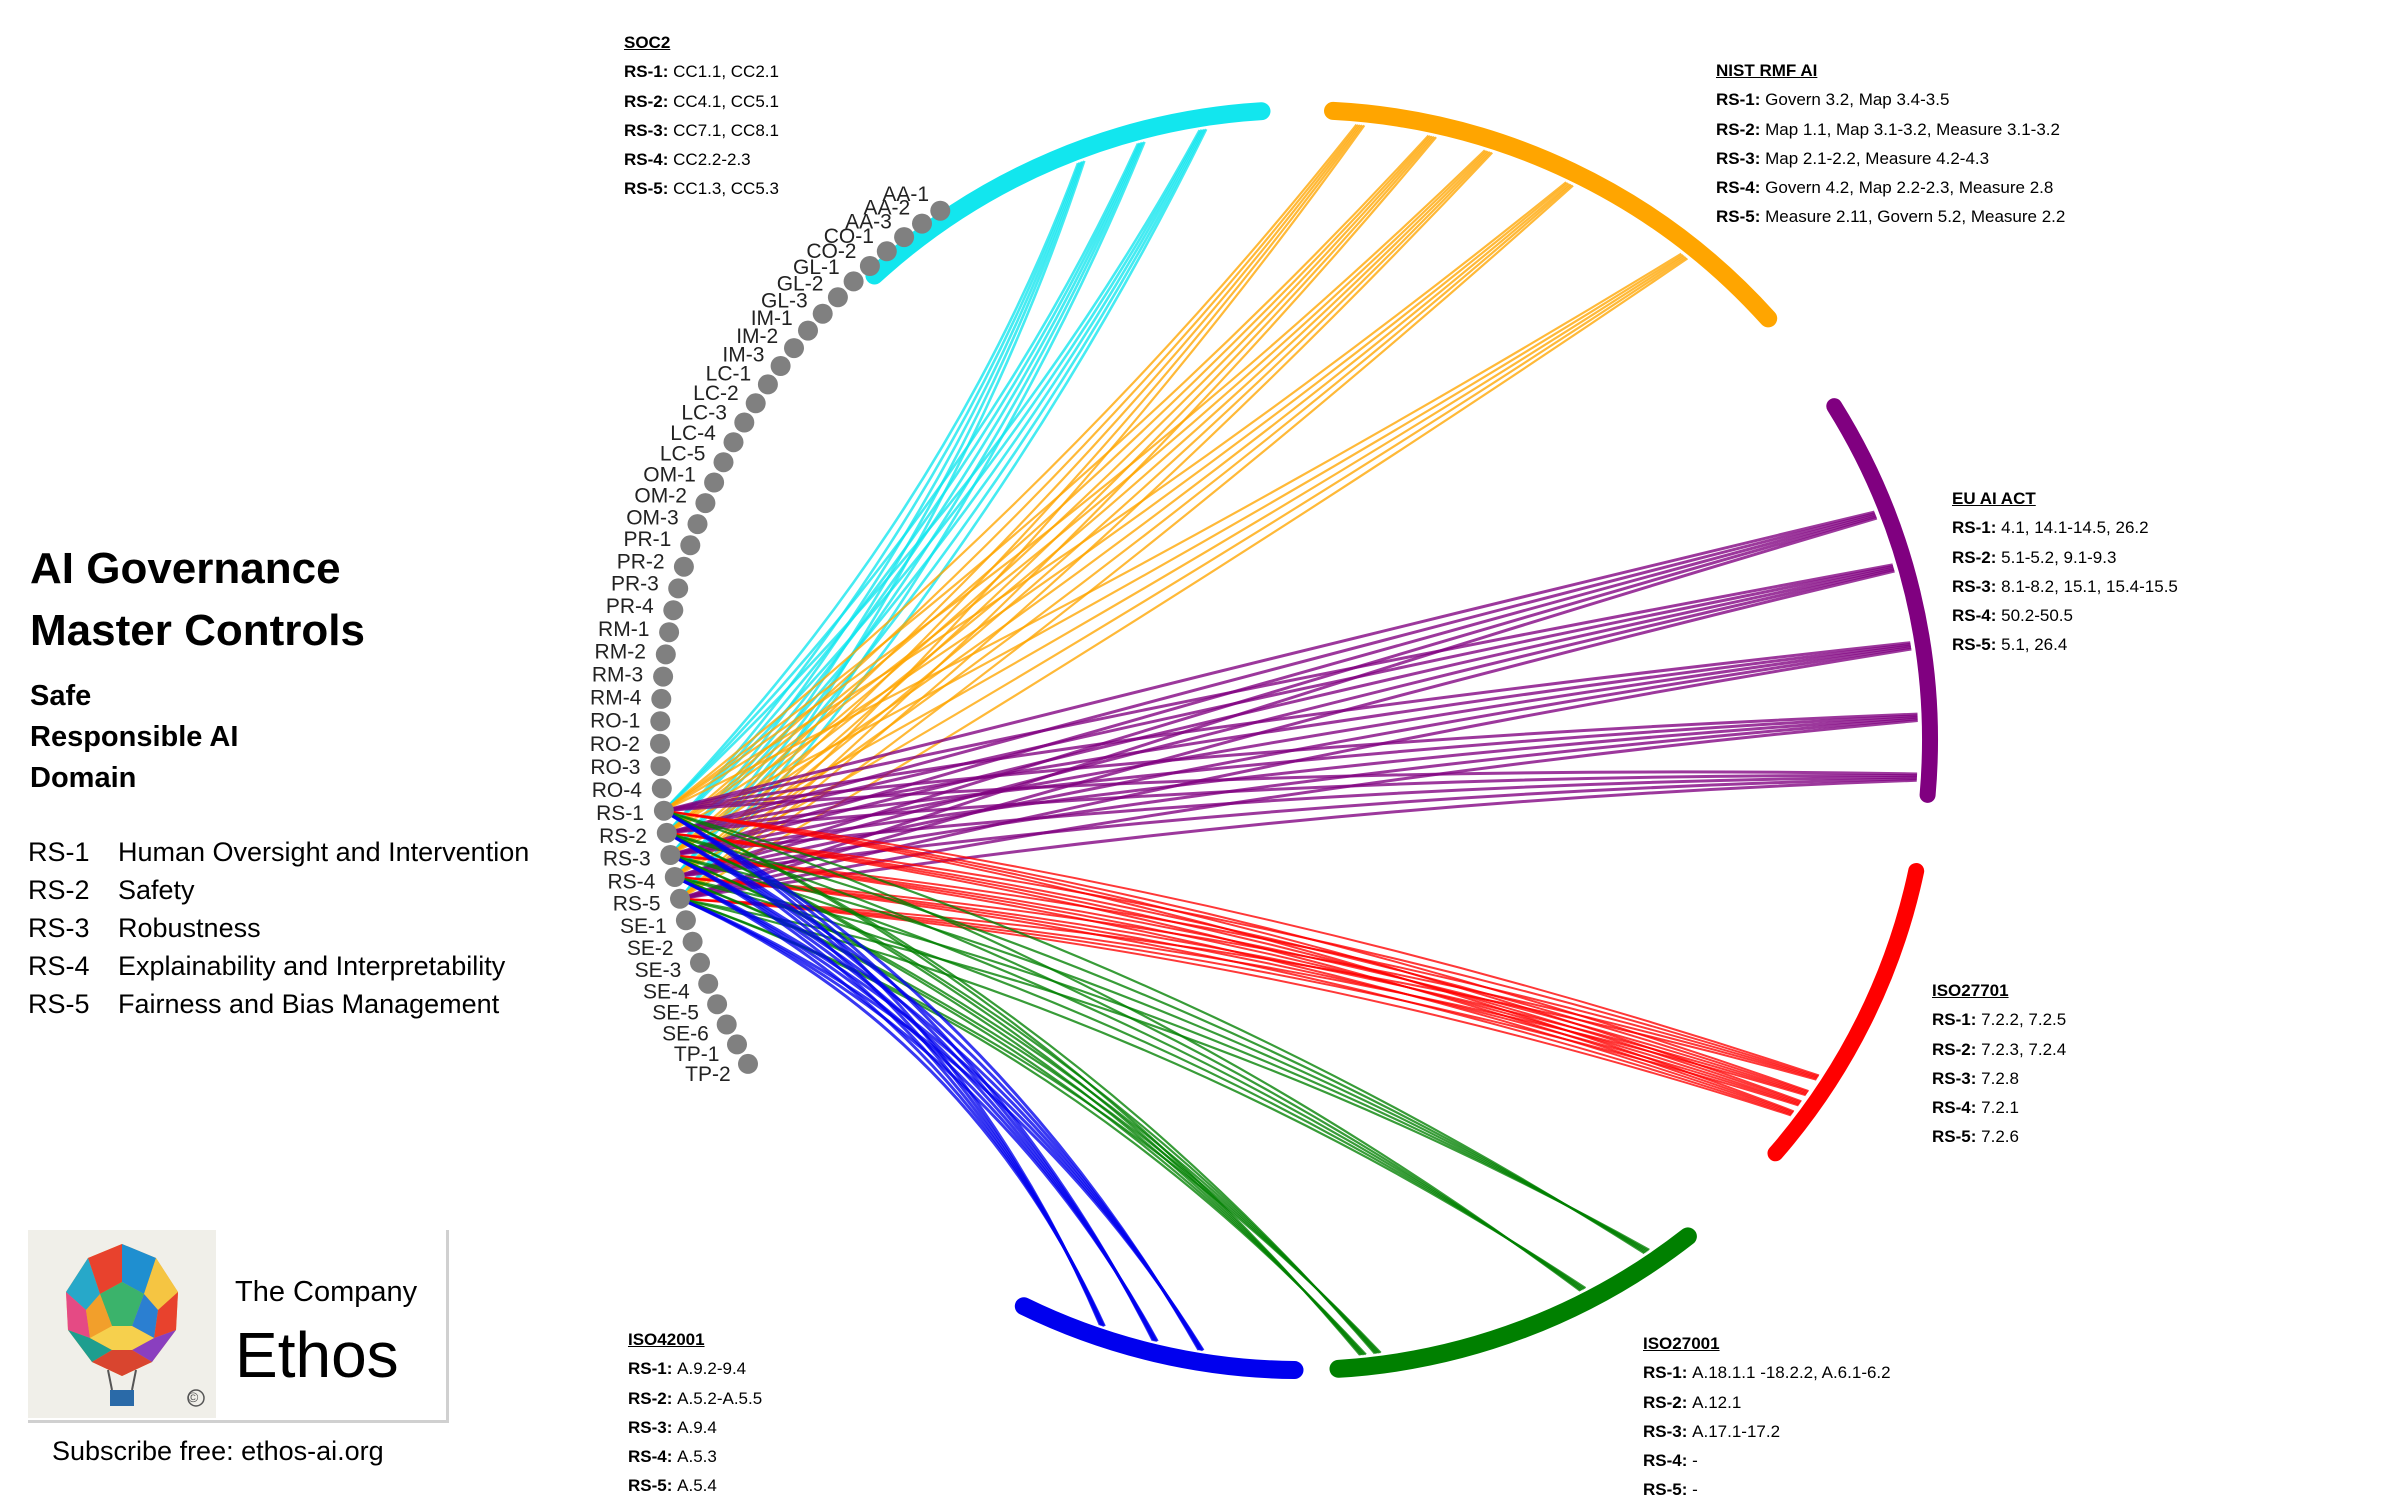  I want to click on mapping-row: RS-4: 50.2-50.5, so click(2065, 615).